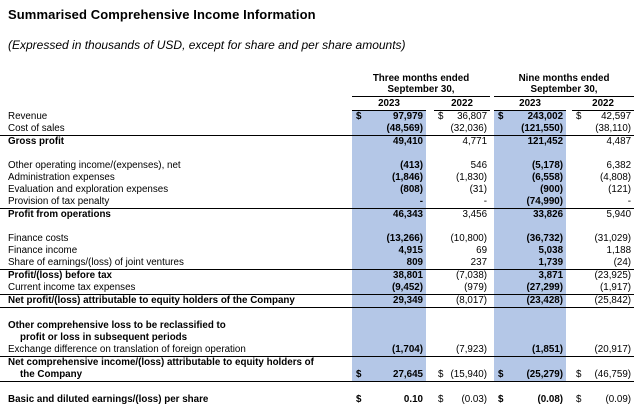  What do you see at coordinates (389, 301) in the screenshot?
I see `value-cell: 29,349` at bounding box center [389, 301].